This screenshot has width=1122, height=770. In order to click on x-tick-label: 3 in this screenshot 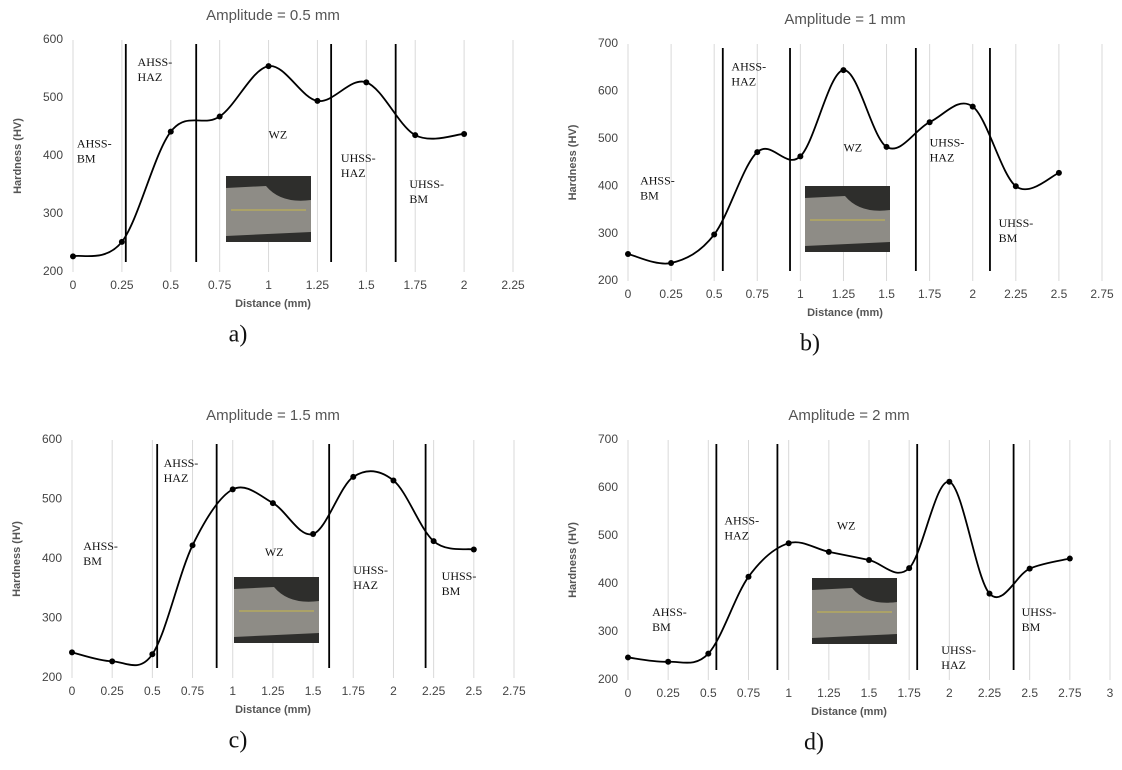, I will do `click(1110, 693)`.